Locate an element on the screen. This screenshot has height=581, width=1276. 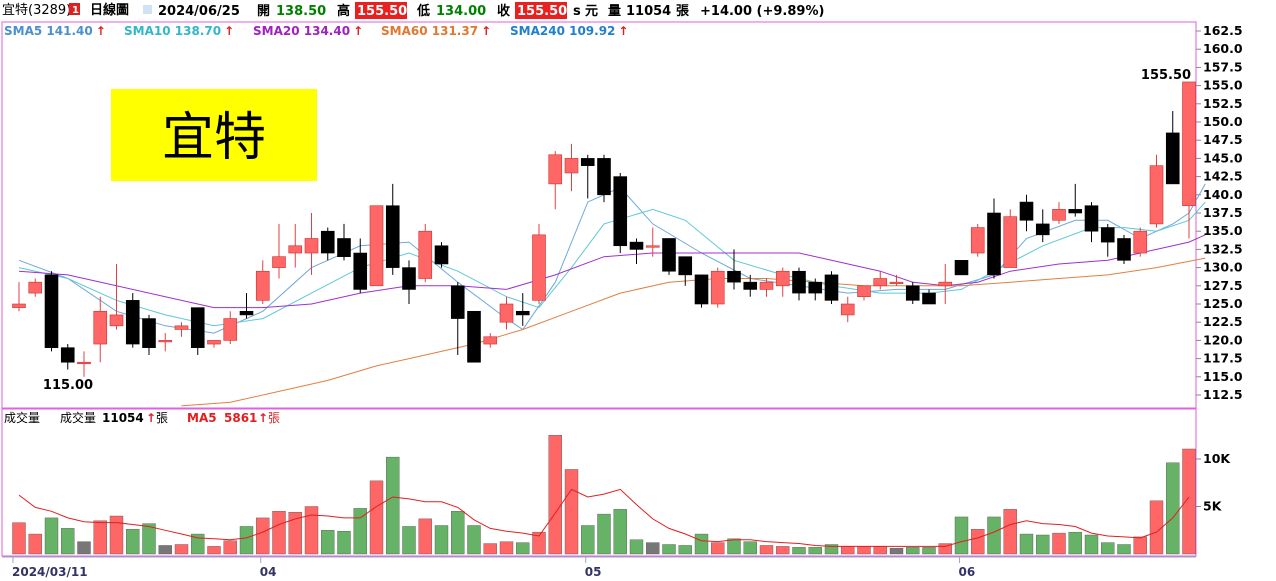
close-value-bg is located at coordinates (541, 10).